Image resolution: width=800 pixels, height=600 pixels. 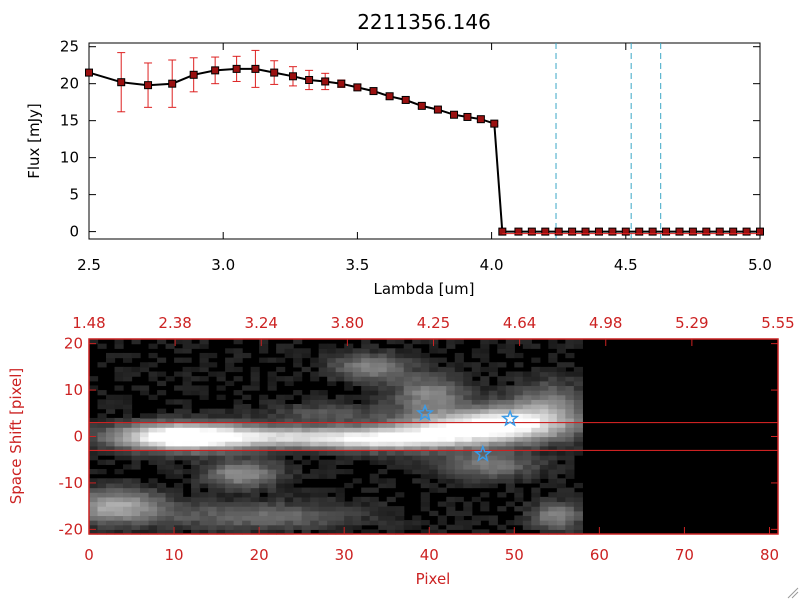 I want to click on resize-grip-icon, so click(x=793, y=593).